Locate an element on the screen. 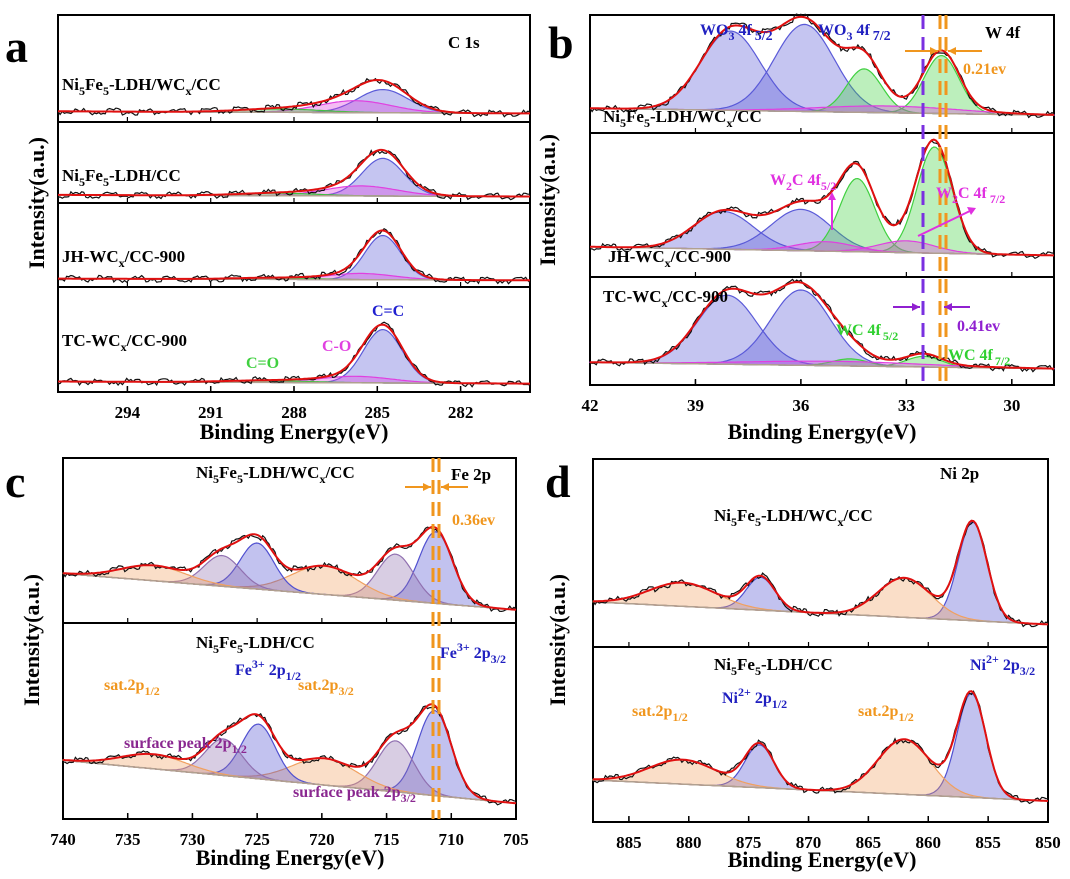  panel-d-curves is located at coordinates (820, 662).